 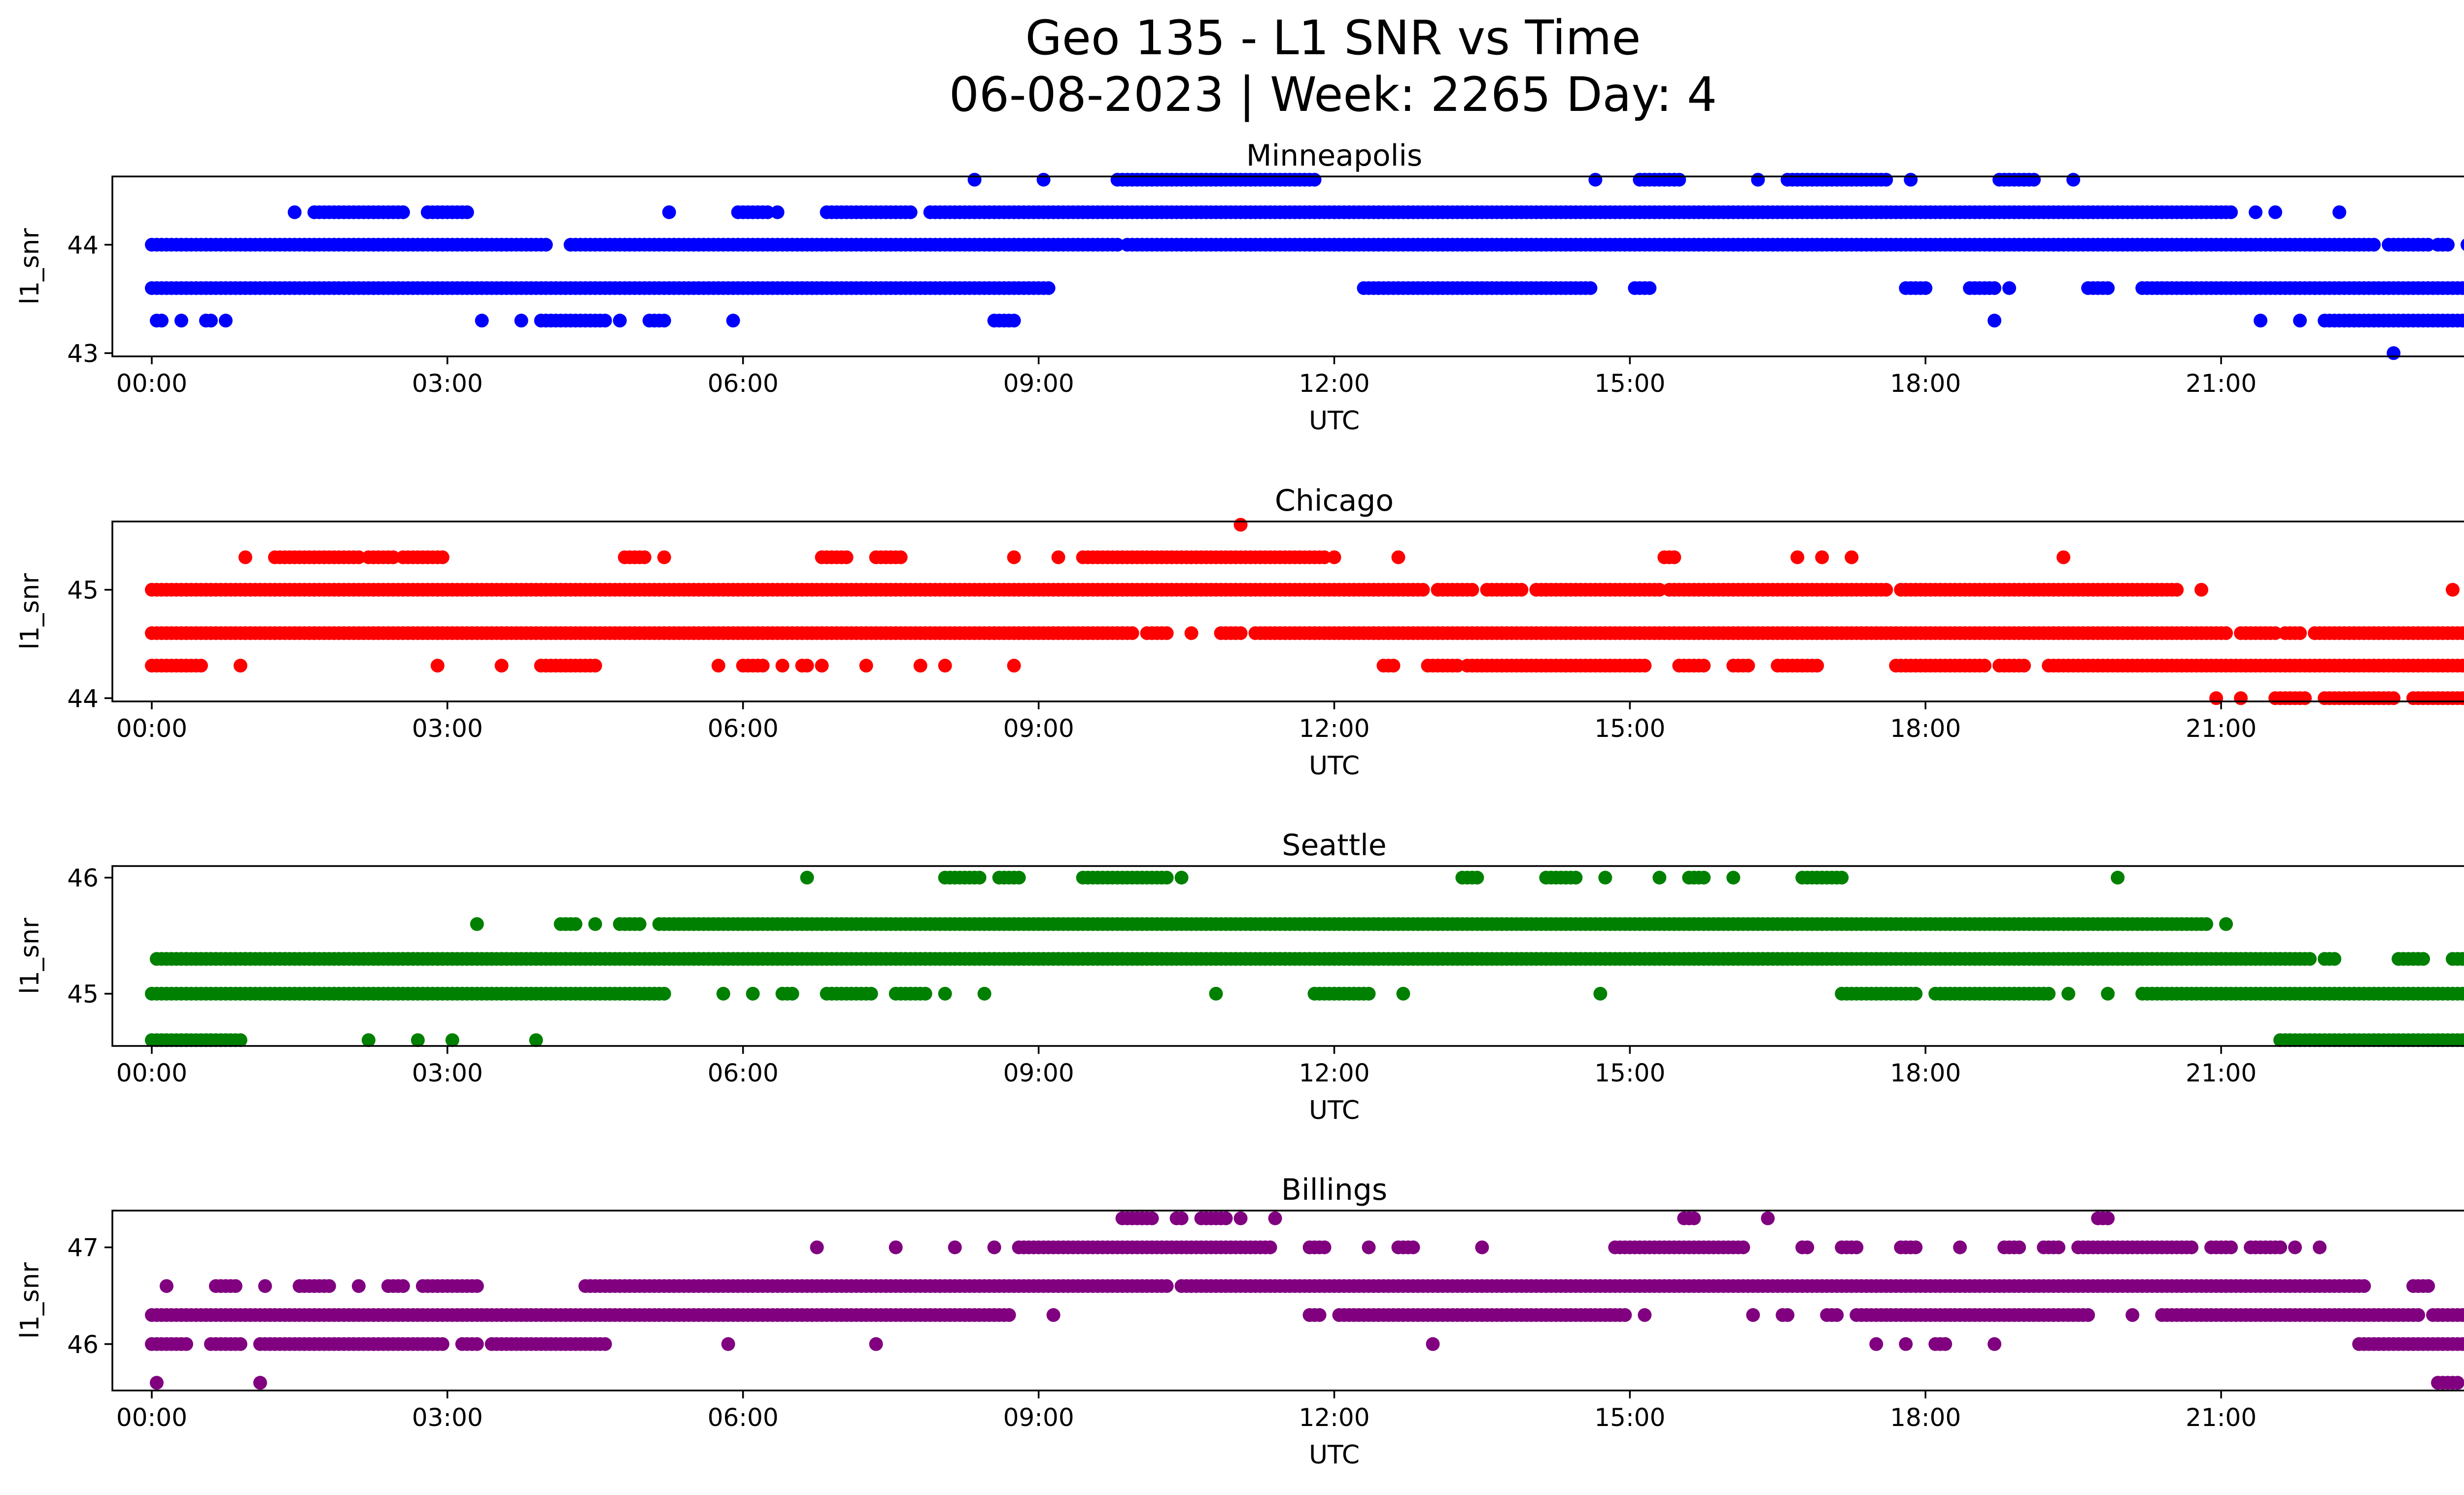 What do you see at coordinates (30, 1300) in the screenshot?
I see `y-axis-label: l1_snr` at bounding box center [30, 1300].